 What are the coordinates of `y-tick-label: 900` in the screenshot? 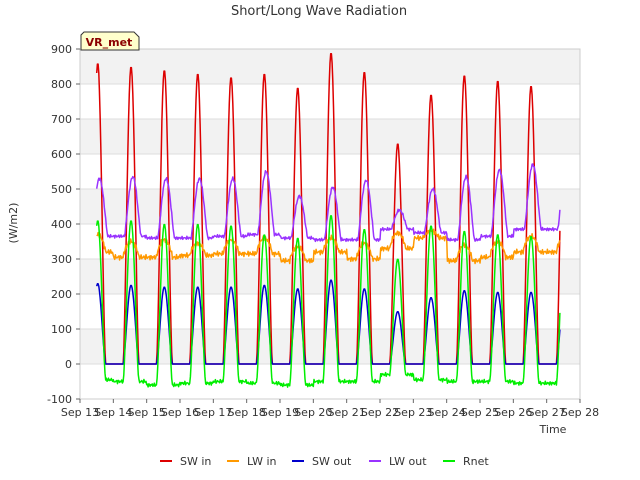 It's located at (61, 49).